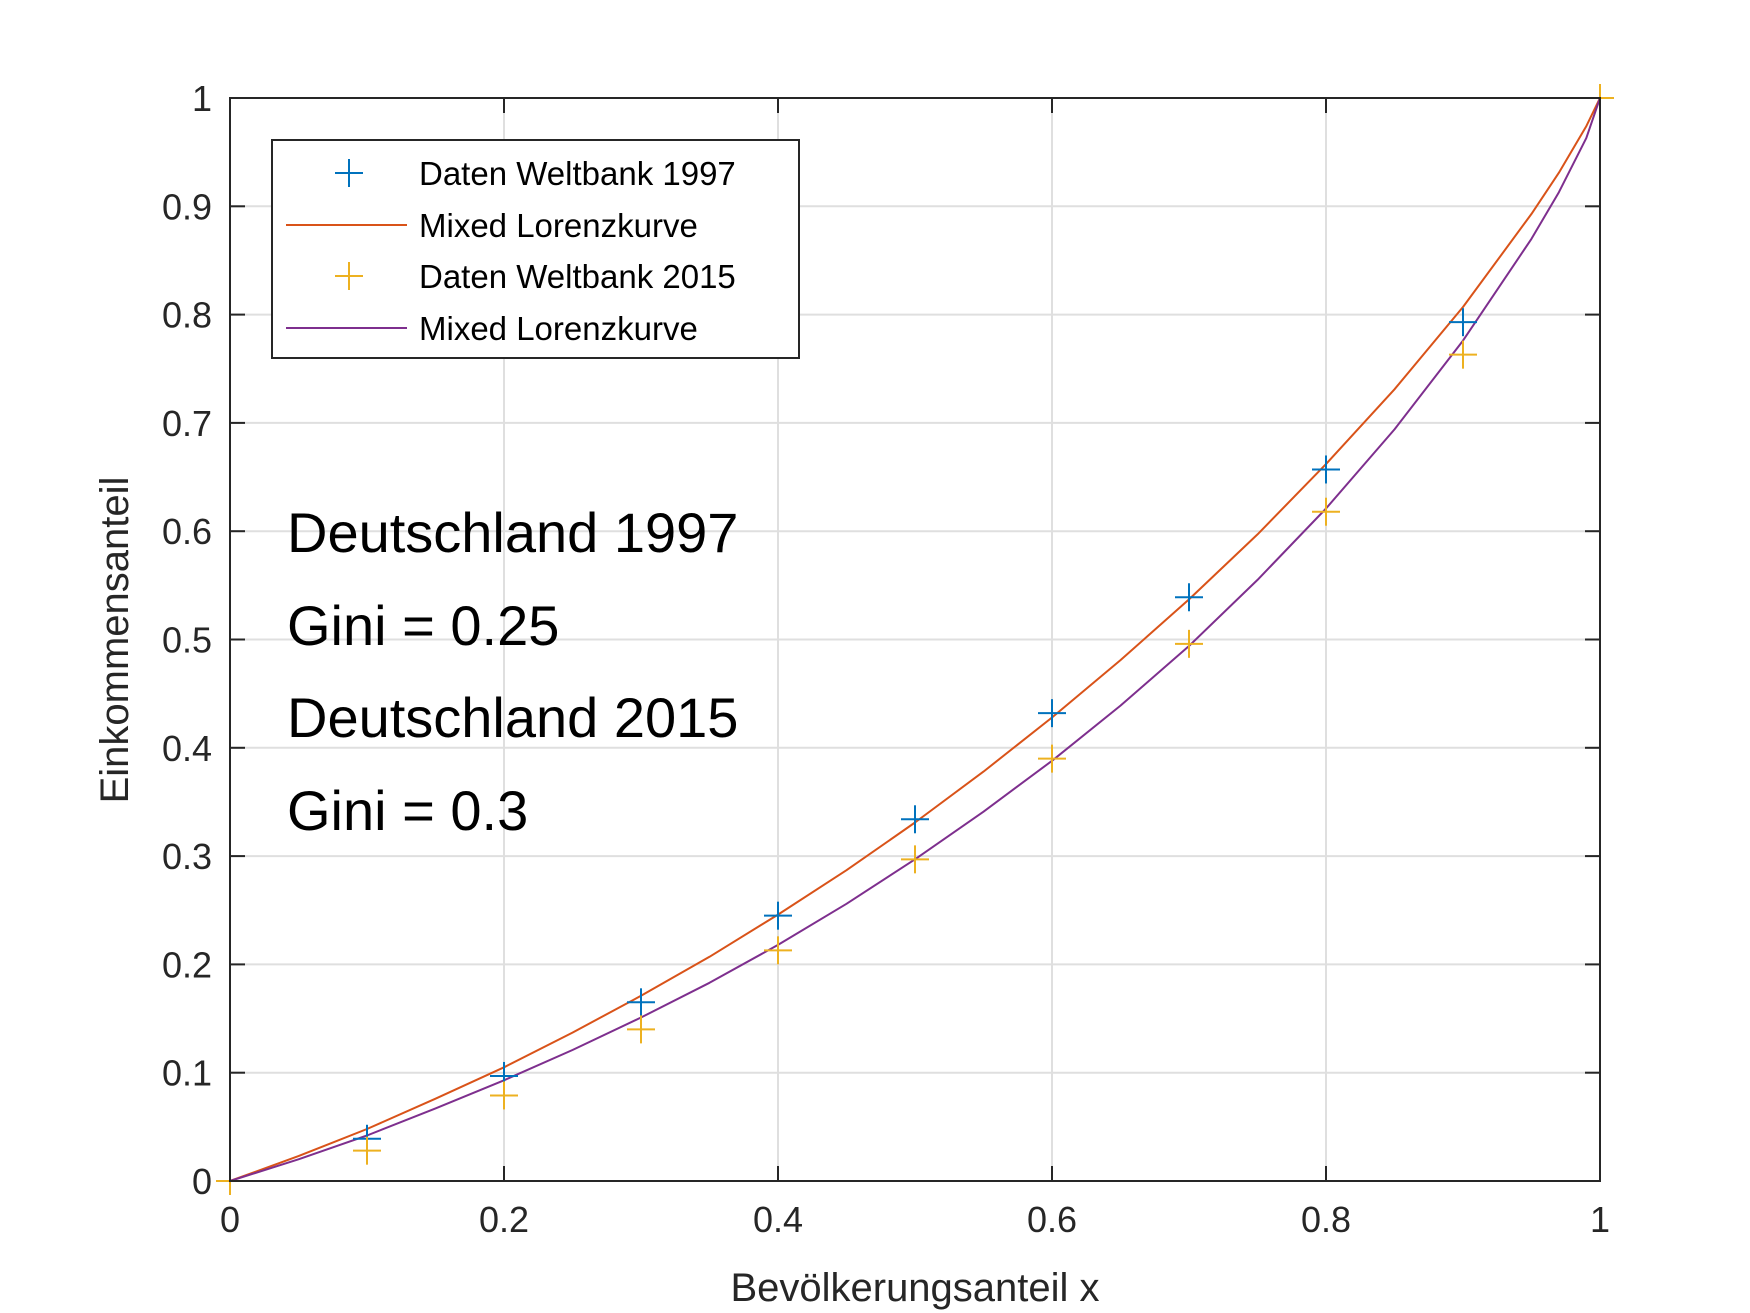  I want to click on x-axis-title: Bevölkerungsanteil x, so click(914, 1288).